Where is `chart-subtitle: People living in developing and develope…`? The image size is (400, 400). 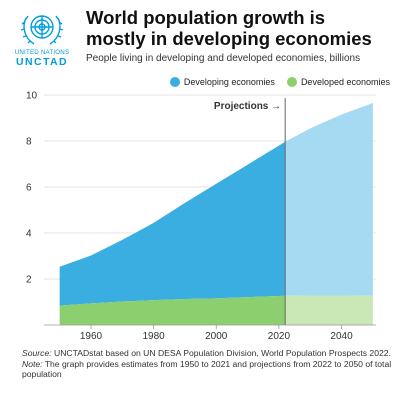 chart-subtitle: People living in developing and develope… is located at coordinates (223, 58).